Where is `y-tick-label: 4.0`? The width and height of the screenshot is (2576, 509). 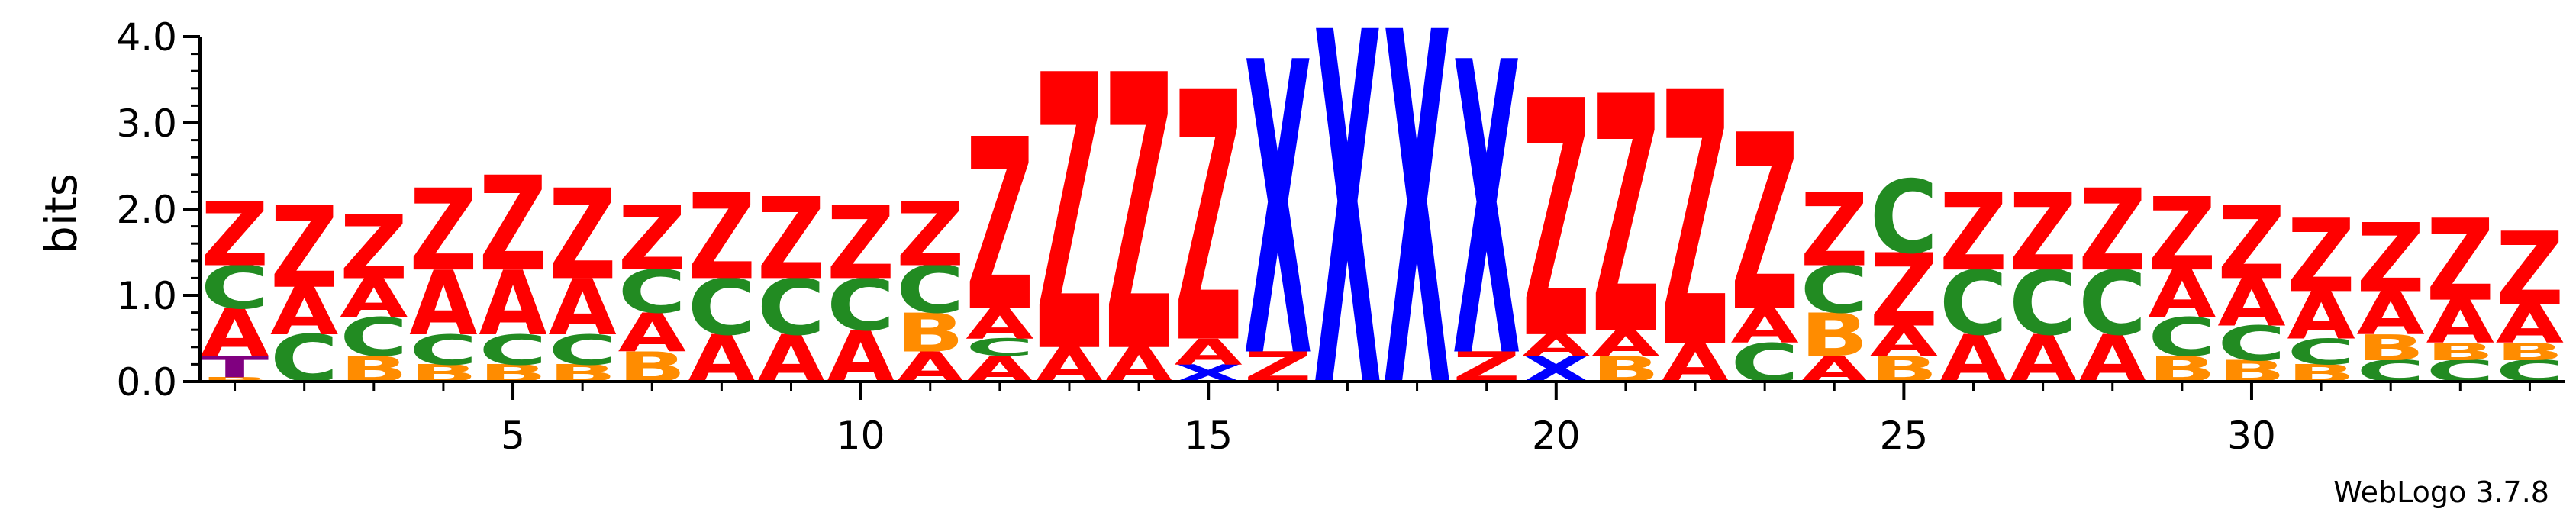
y-tick-label: 4.0 is located at coordinates (147, 37).